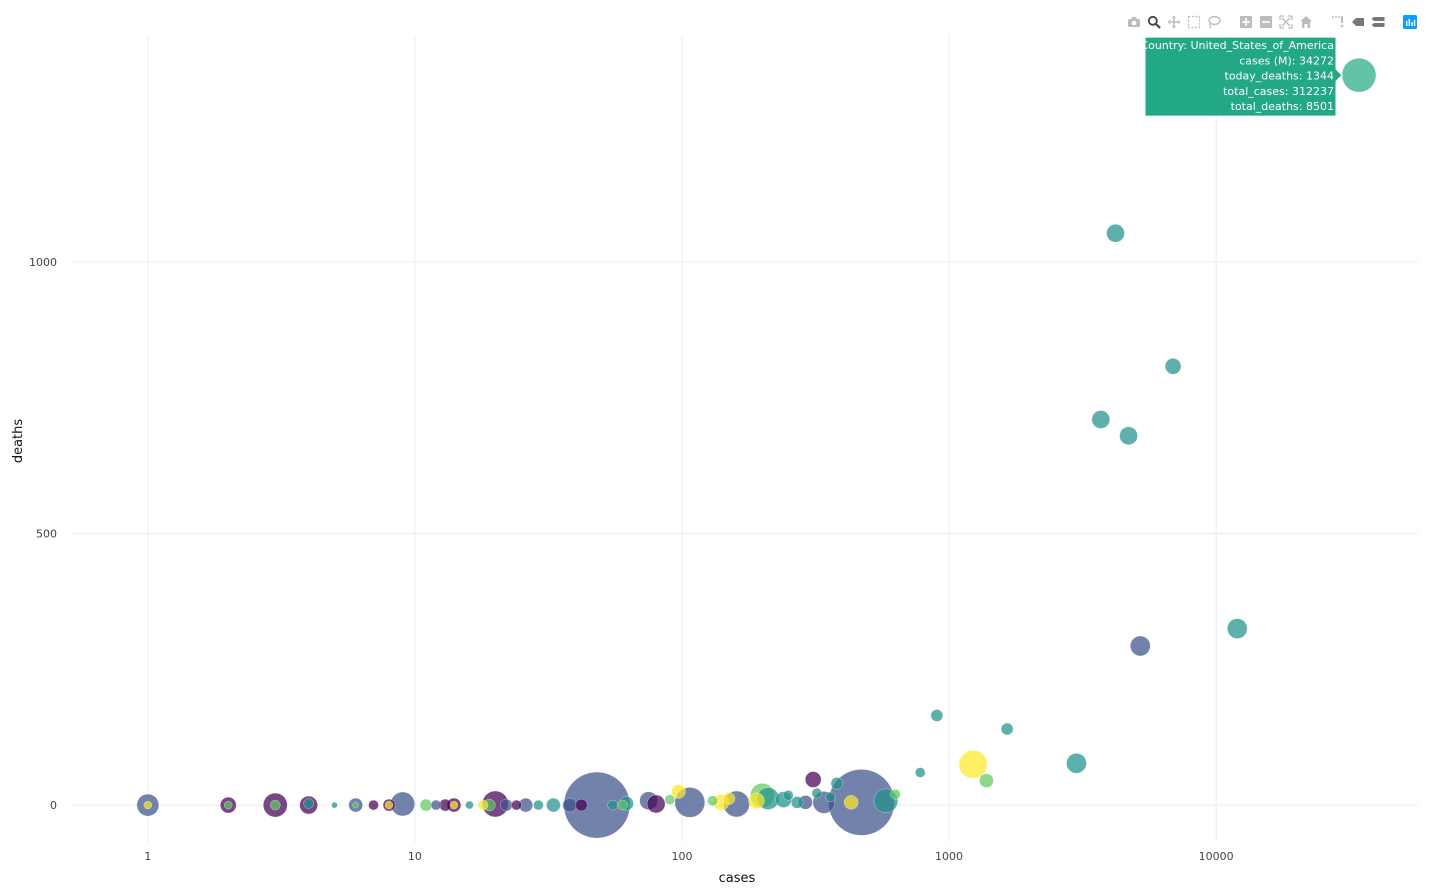 The height and width of the screenshot is (895, 1434). Describe the element at coordinates (1282, 106) in the screenshot. I see `hover-line: total_deaths: 8501` at that location.